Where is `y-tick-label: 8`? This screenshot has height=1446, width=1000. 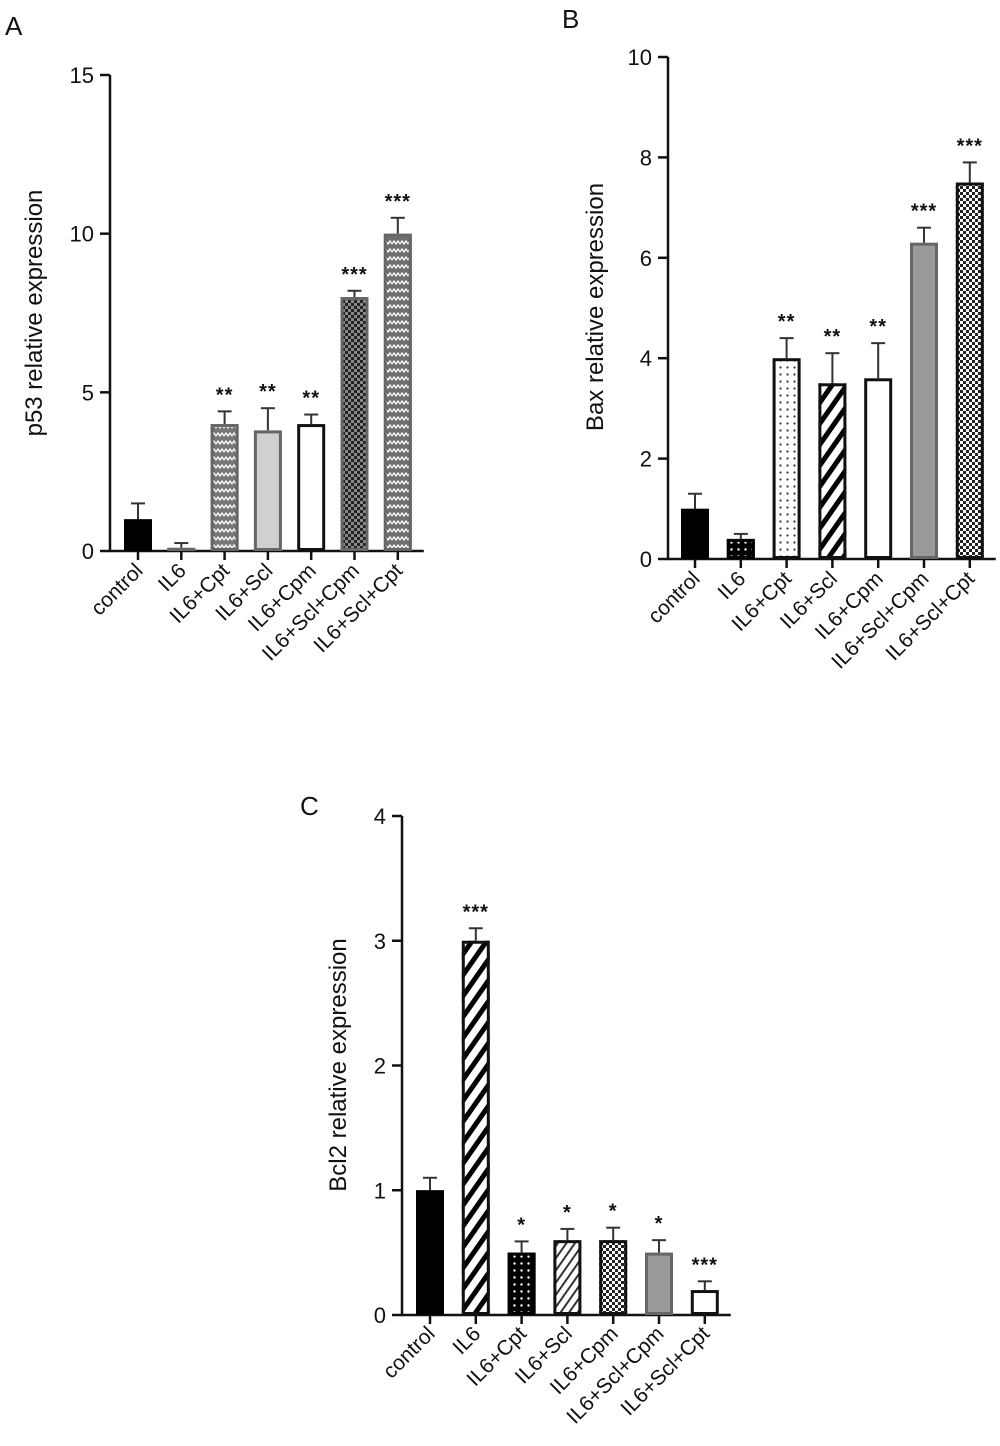 y-tick-label: 8 is located at coordinates (646, 157).